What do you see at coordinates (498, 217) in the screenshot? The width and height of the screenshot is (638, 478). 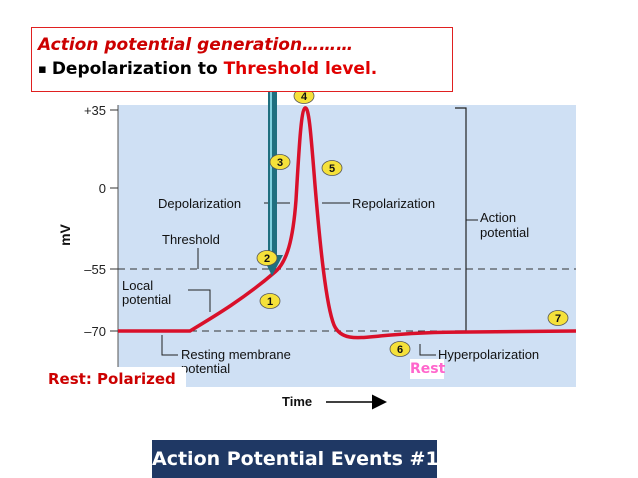 I see `action-potential-label: Action` at bounding box center [498, 217].